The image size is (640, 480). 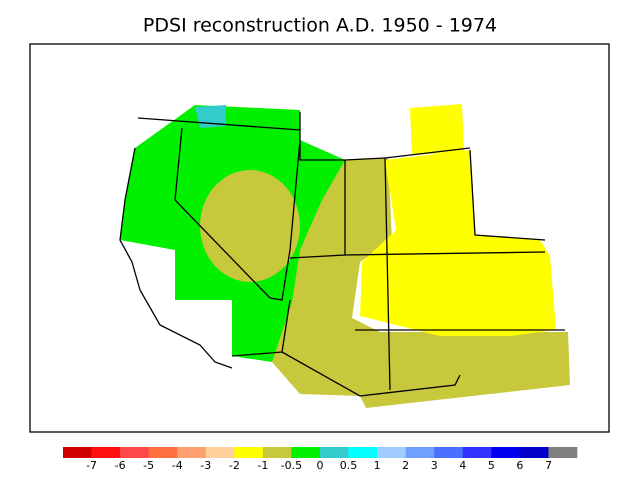 What do you see at coordinates (405, 465) in the screenshot?
I see `colorbar-label: 2` at bounding box center [405, 465].